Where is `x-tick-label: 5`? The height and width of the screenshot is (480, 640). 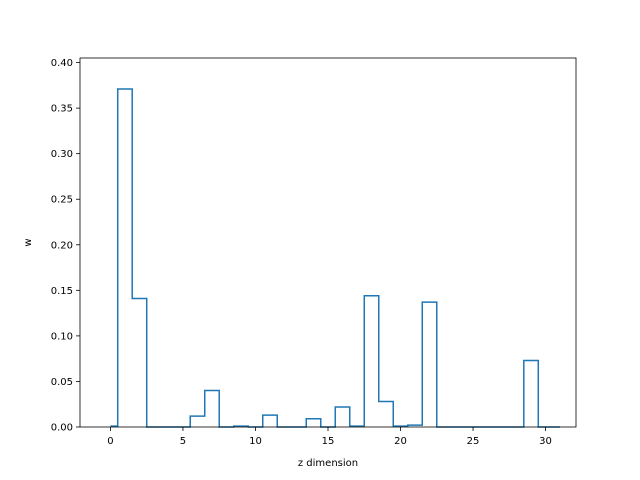
x-tick-label: 5 is located at coordinates (183, 441).